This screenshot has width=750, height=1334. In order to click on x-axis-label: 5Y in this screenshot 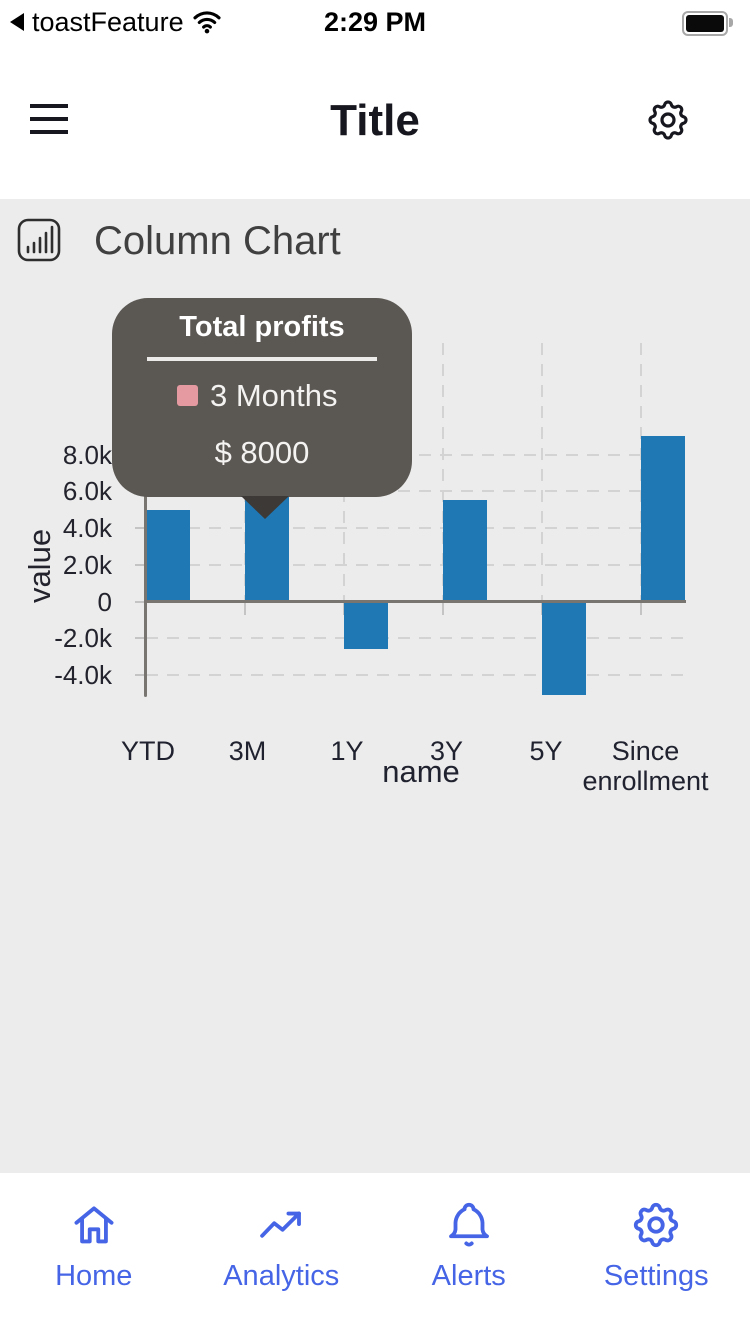, I will do `click(546, 751)`.